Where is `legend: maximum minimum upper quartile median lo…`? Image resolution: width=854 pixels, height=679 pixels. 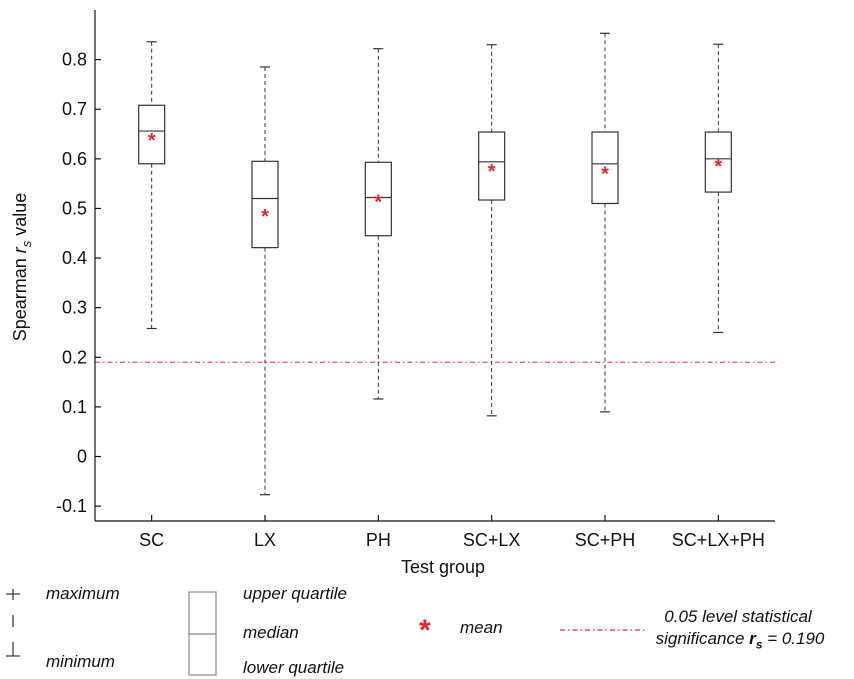
legend: maximum minimum upper quartile median lo… is located at coordinates (427, 629).